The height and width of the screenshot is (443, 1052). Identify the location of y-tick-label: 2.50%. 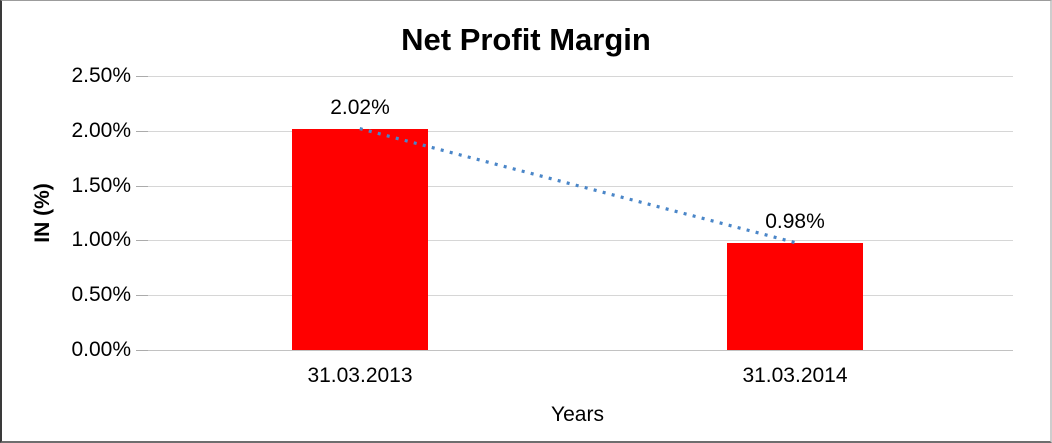
(101, 75).